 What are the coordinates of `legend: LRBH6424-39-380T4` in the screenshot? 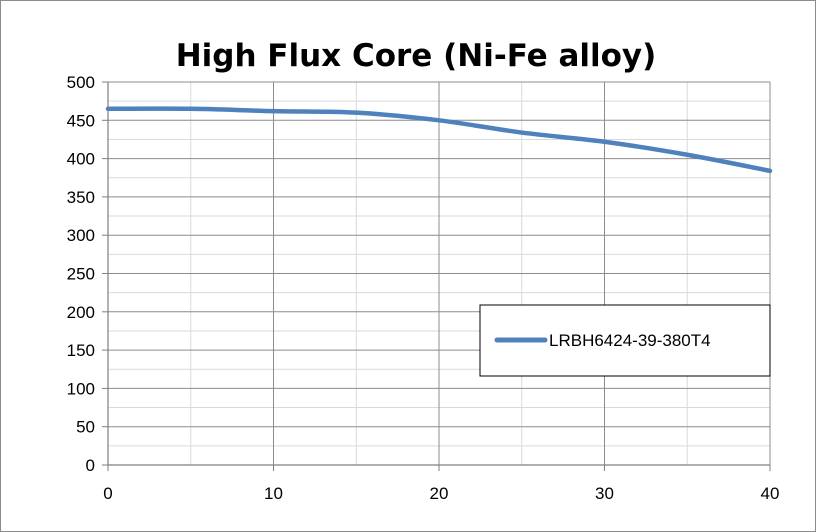 It's located at (625, 340).